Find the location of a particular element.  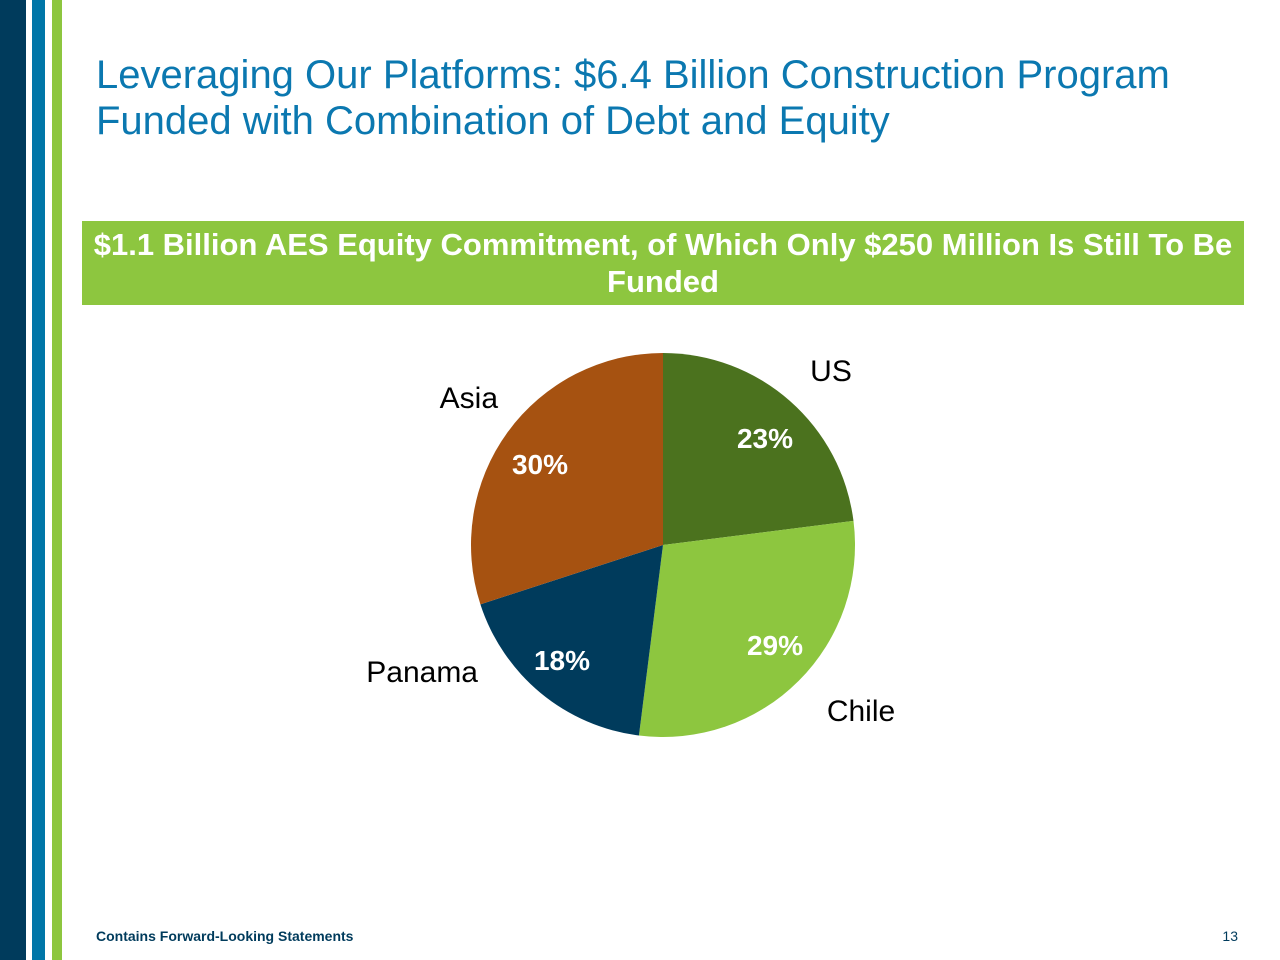

category-label-chile: Chile is located at coordinates (861, 711).